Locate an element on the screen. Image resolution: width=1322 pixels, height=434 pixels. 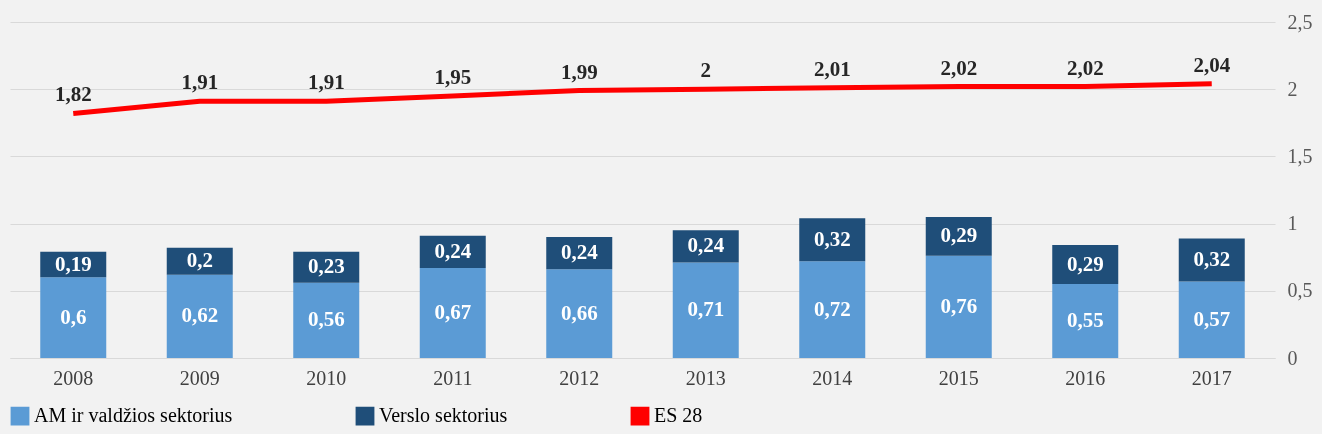
legend-label: ES 28 is located at coordinates (678, 415).